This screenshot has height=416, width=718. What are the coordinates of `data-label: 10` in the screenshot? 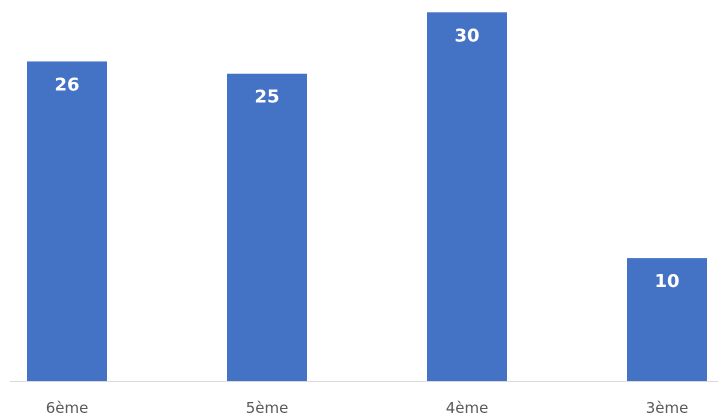 It's located at (666, 281).